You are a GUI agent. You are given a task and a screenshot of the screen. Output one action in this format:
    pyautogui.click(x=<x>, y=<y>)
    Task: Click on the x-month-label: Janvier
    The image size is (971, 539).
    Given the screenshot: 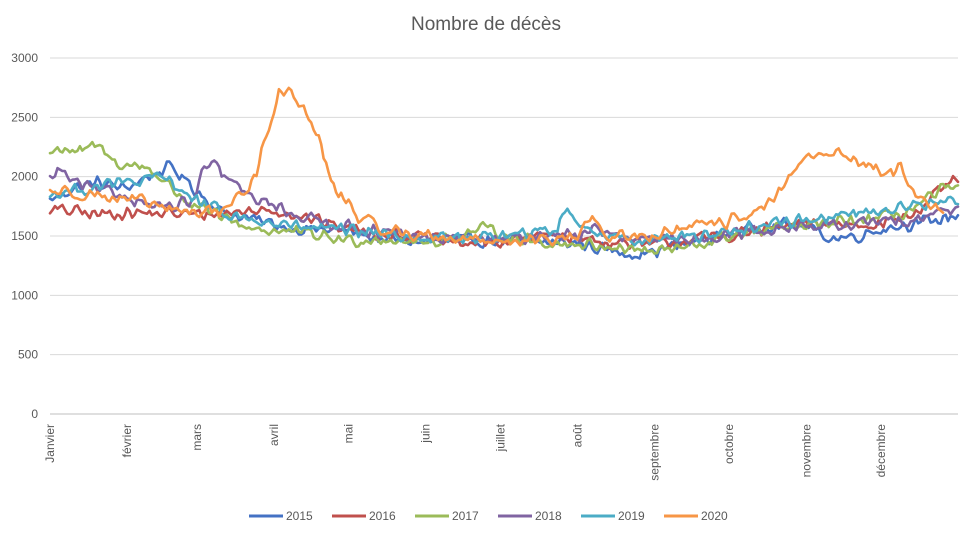 What is the action you would take?
    pyautogui.click(x=50, y=443)
    